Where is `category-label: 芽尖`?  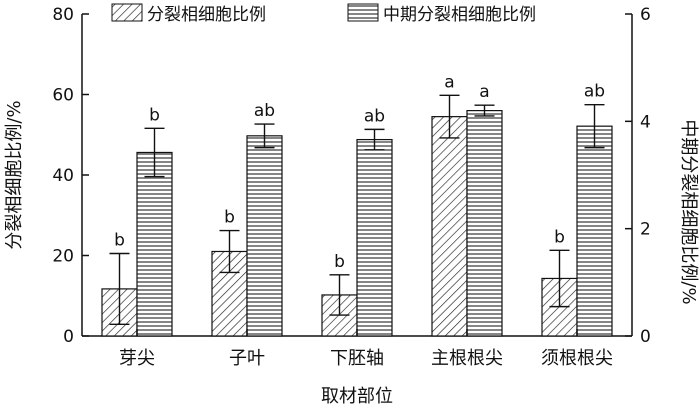
category-label: 芽尖 is located at coordinates (137, 358).